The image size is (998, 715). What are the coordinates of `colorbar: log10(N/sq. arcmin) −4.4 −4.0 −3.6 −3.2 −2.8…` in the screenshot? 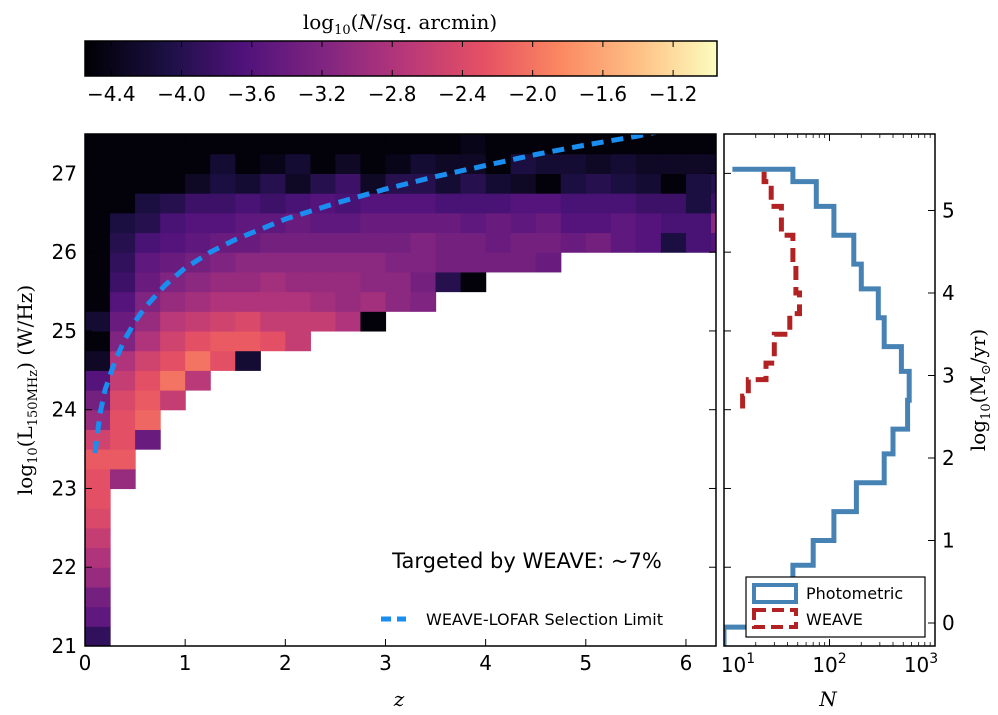 It's located at (401, 58).